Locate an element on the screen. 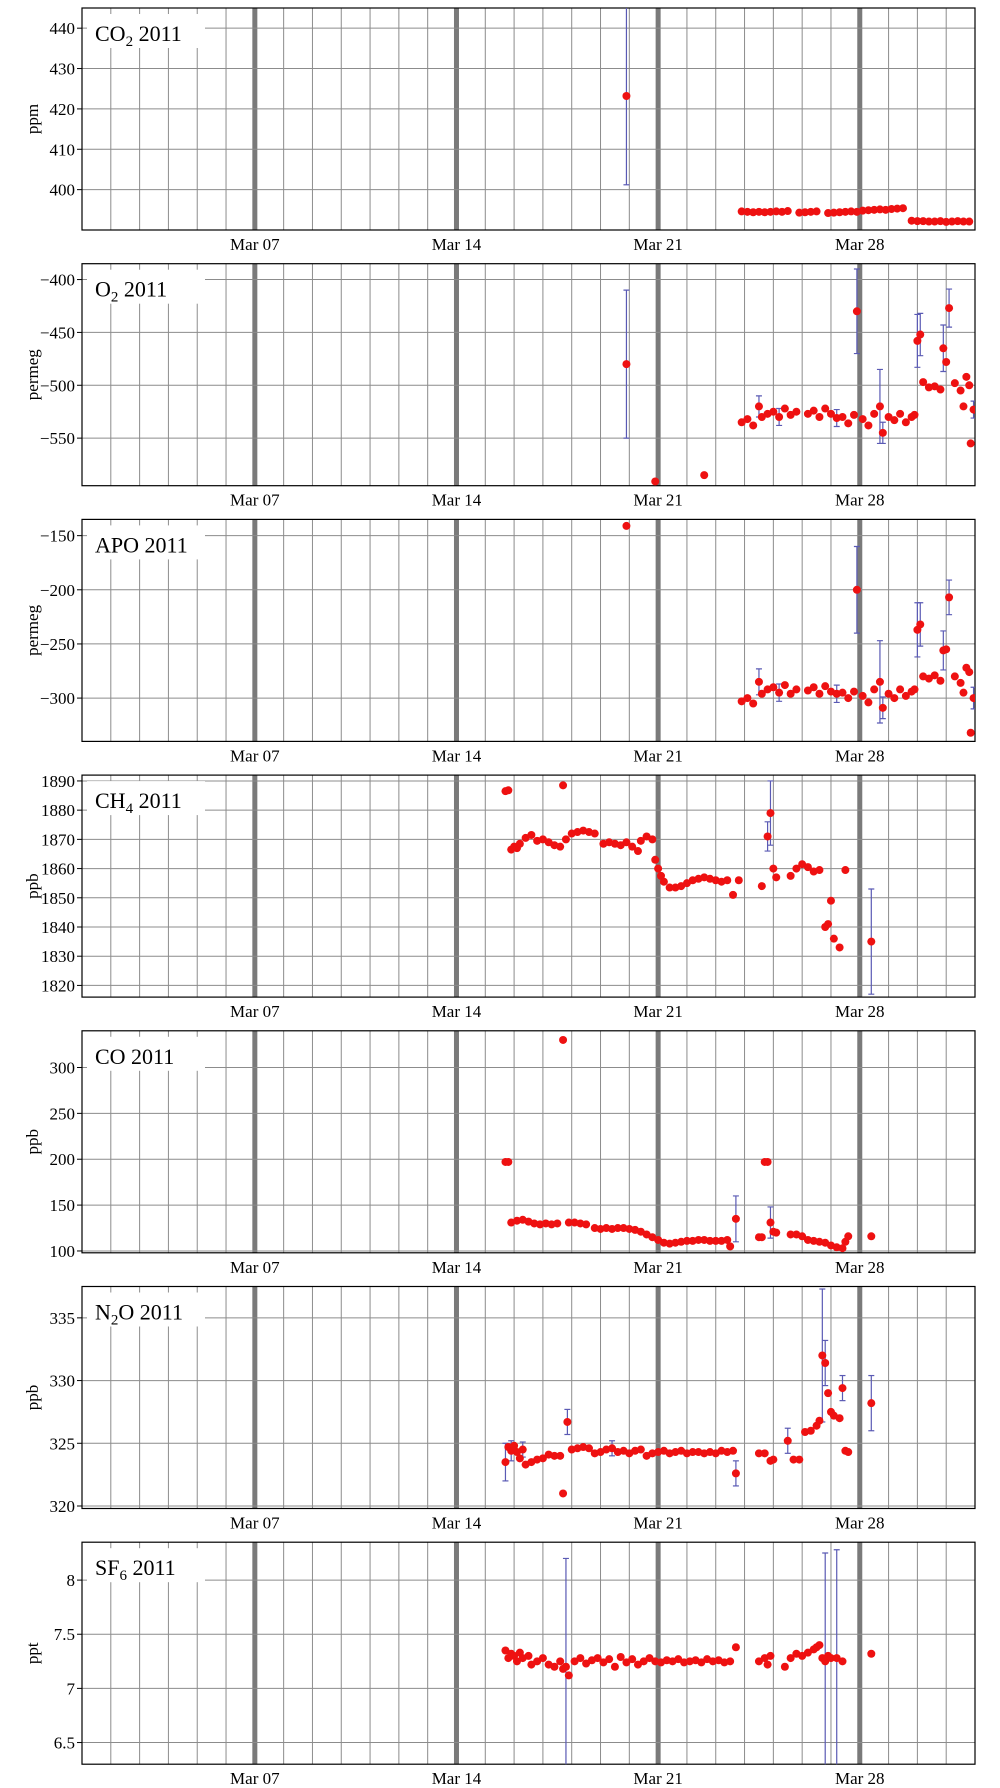 The image size is (1000, 1788). y-tick-label: 325 is located at coordinates (63, 1443).